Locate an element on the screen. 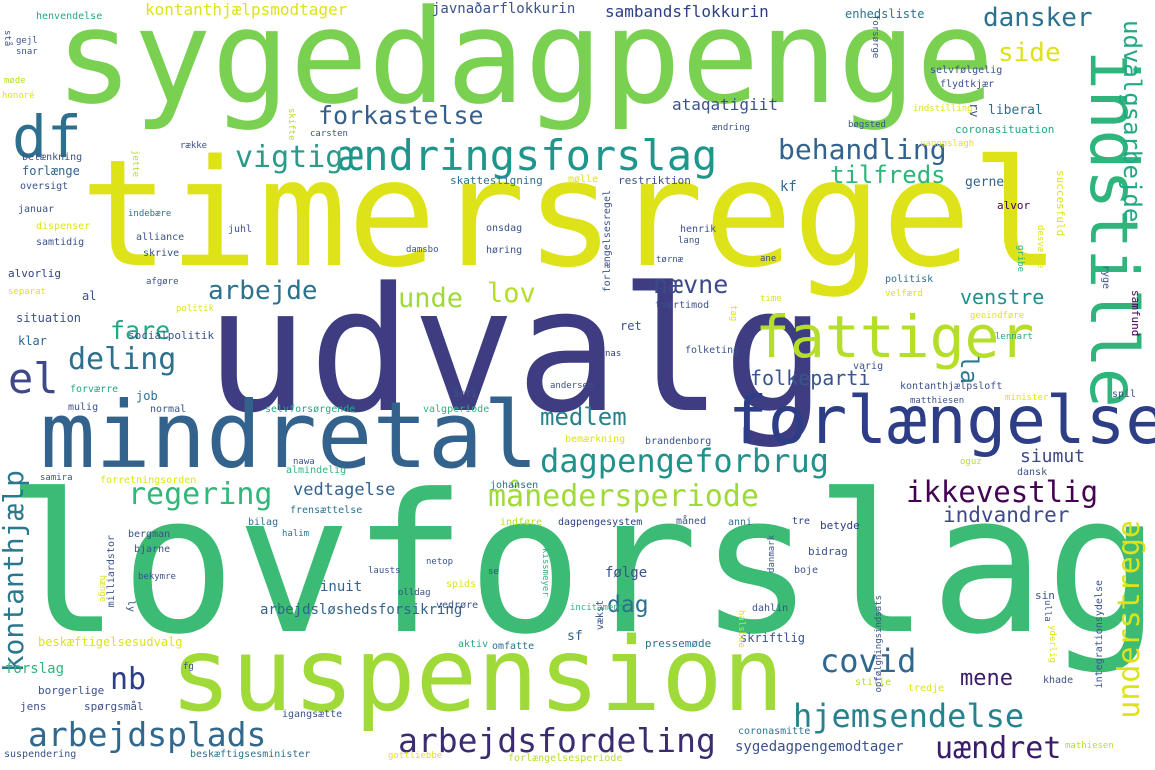 The width and height of the screenshot is (1155, 770). word-bilag: bilag is located at coordinates (263, 522).